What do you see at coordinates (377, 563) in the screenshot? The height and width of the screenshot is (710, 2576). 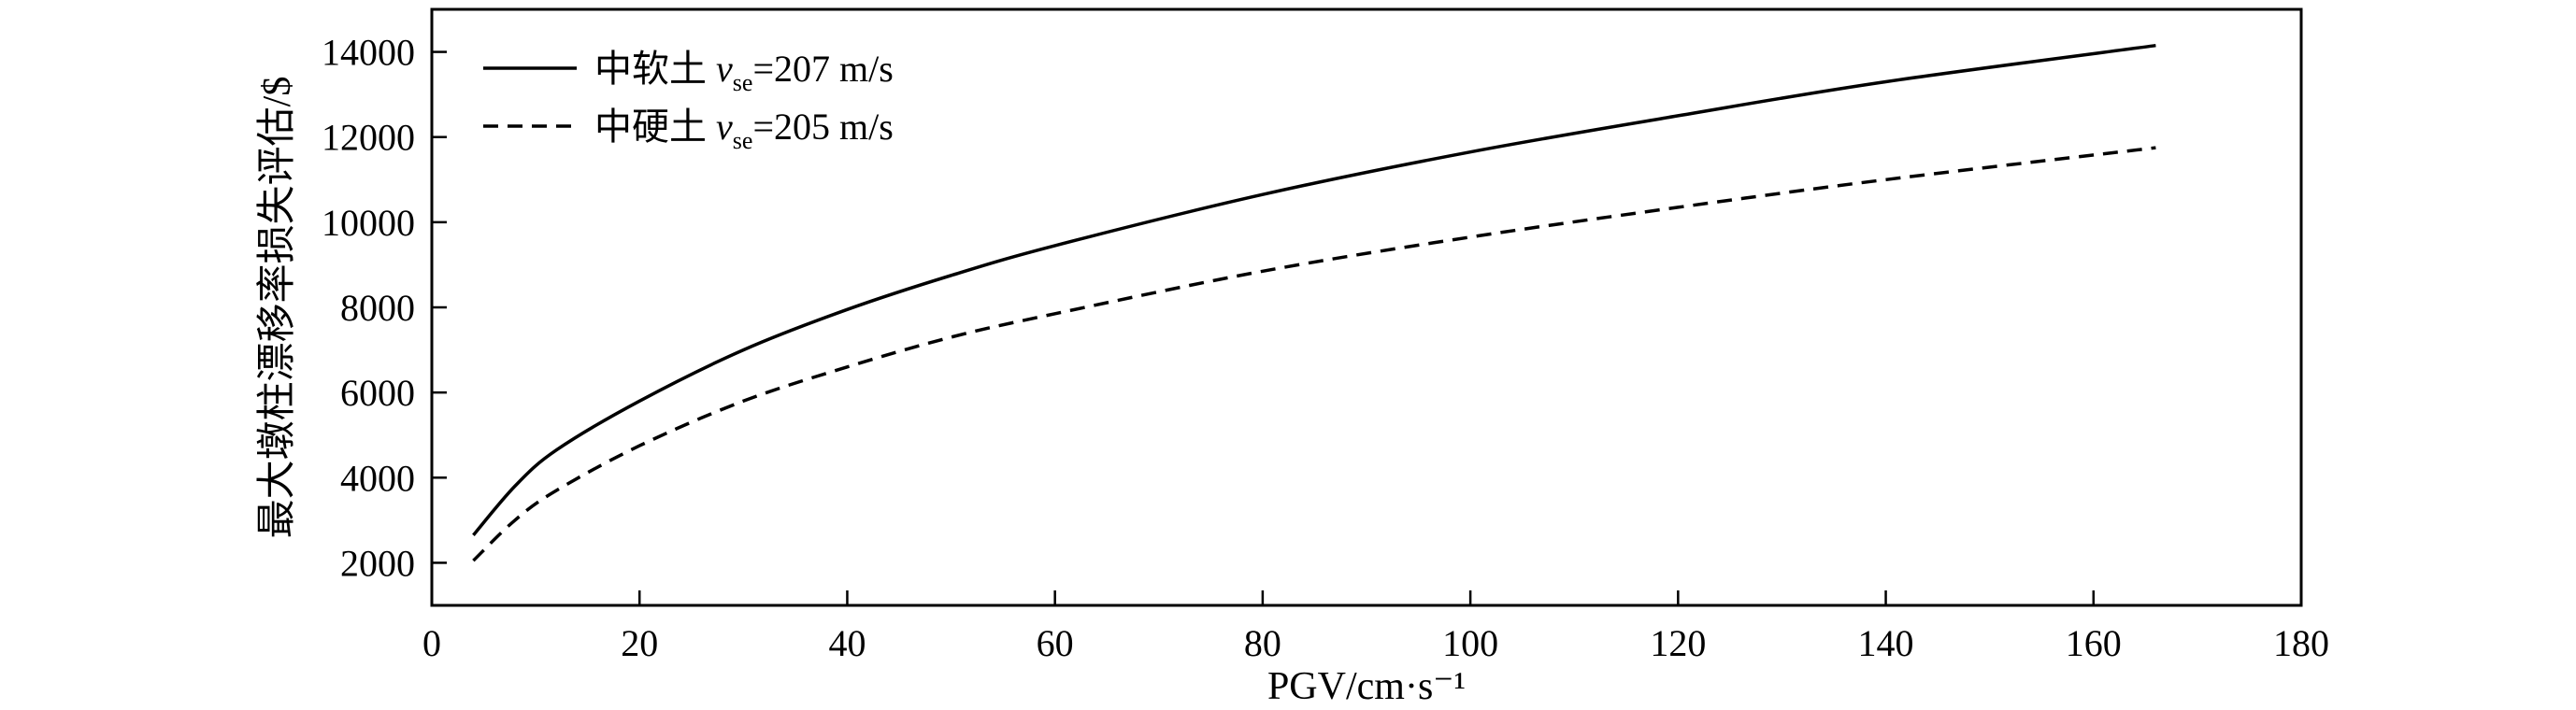 I see `y-tick-label: 2000` at bounding box center [377, 563].